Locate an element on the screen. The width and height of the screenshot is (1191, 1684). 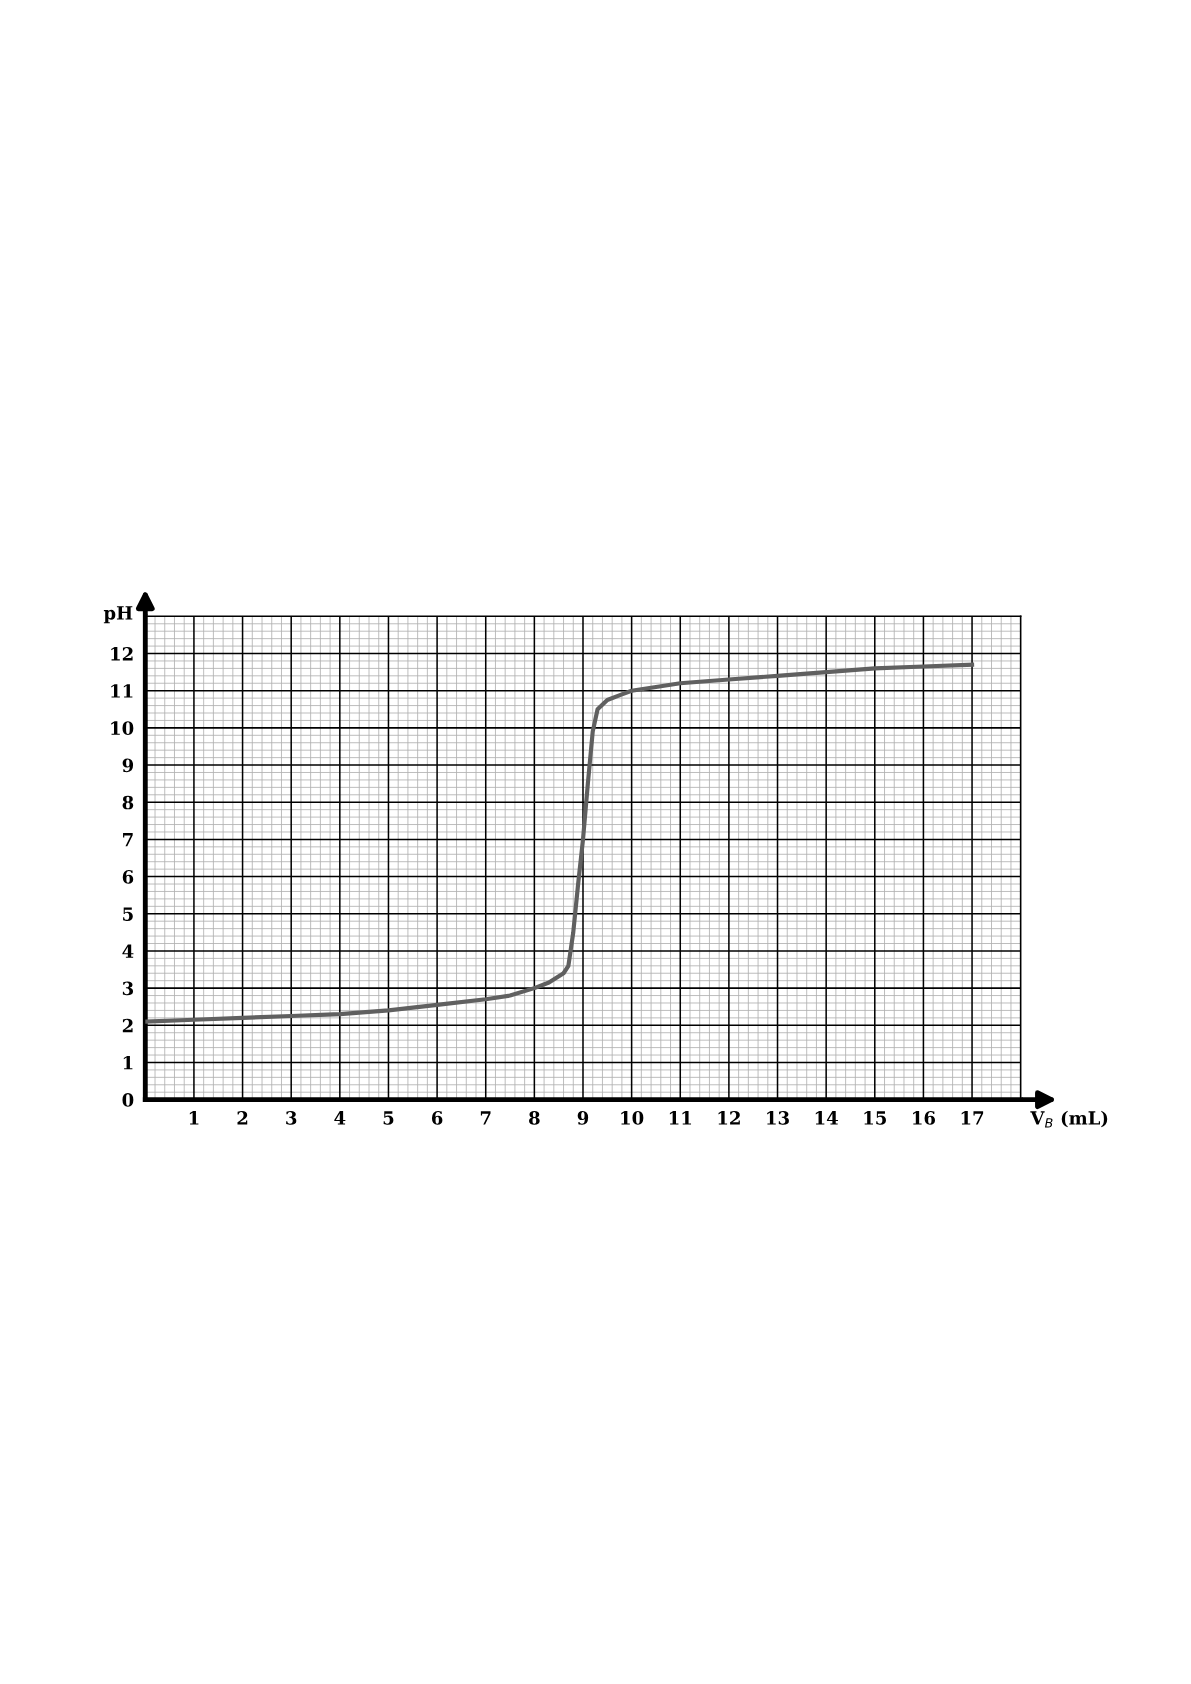
x-tick-label: 6 is located at coordinates (437, 1118).